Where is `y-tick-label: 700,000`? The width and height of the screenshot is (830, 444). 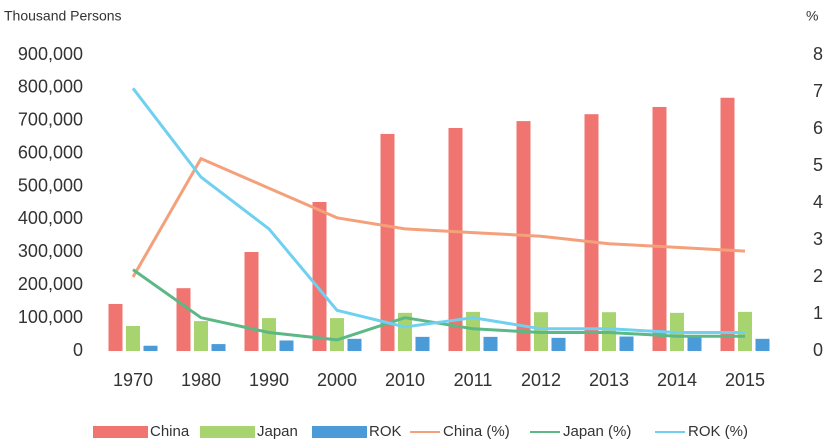 y-tick-label: 700,000 is located at coordinates (50, 120).